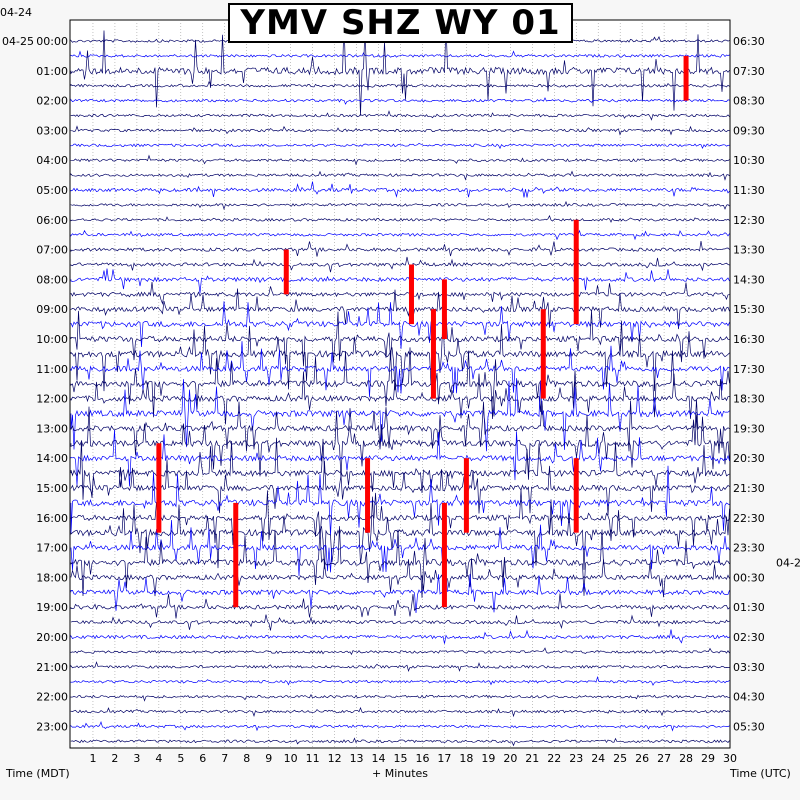  What do you see at coordinates (466, 758) in the screenshot?
I see `x-tick-label: 18` at bounding box center [466, 758].